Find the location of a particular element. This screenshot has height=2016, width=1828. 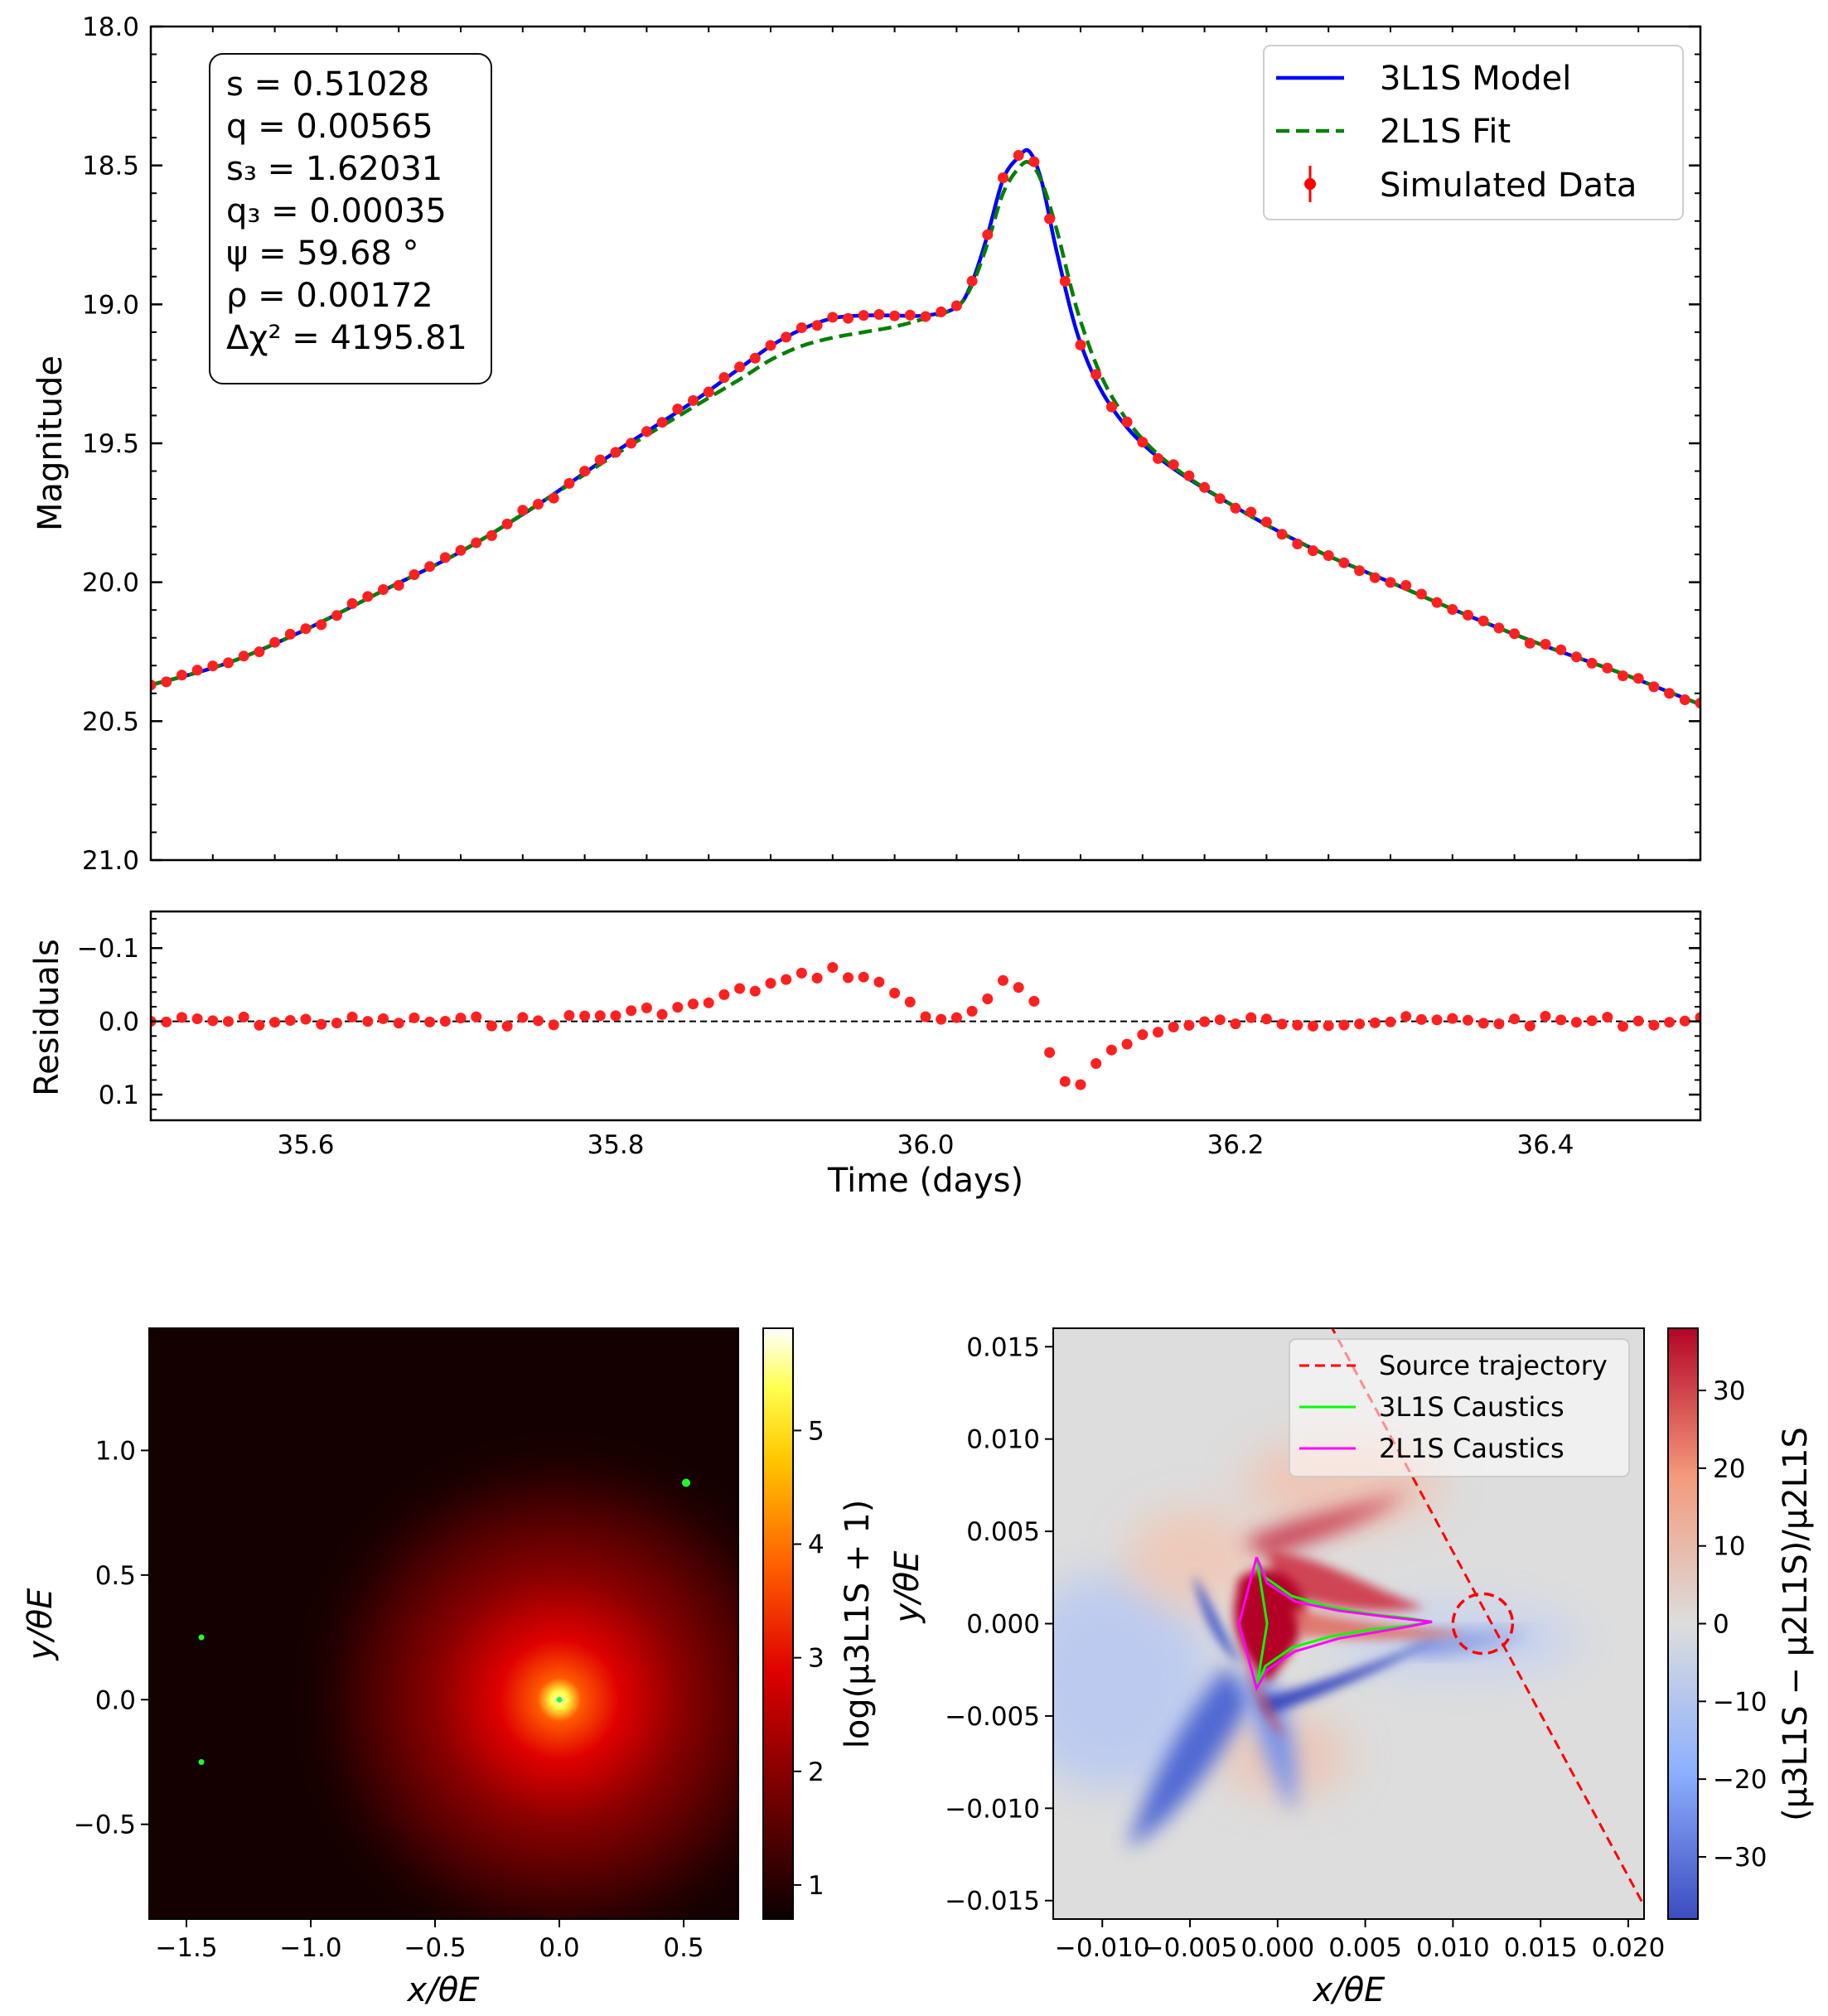

diff-colorbar-label: (μ3L1S − μ2L1S)/μ2L1S is located at coordinates (1796, 1624).